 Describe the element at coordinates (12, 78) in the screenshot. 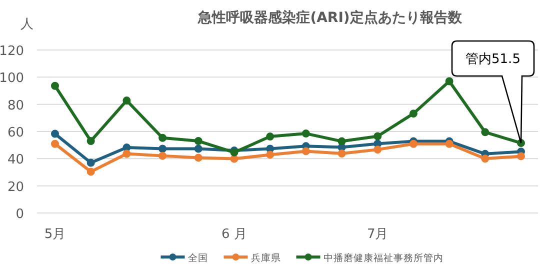

I see `y-tick-label: 100` at that location.